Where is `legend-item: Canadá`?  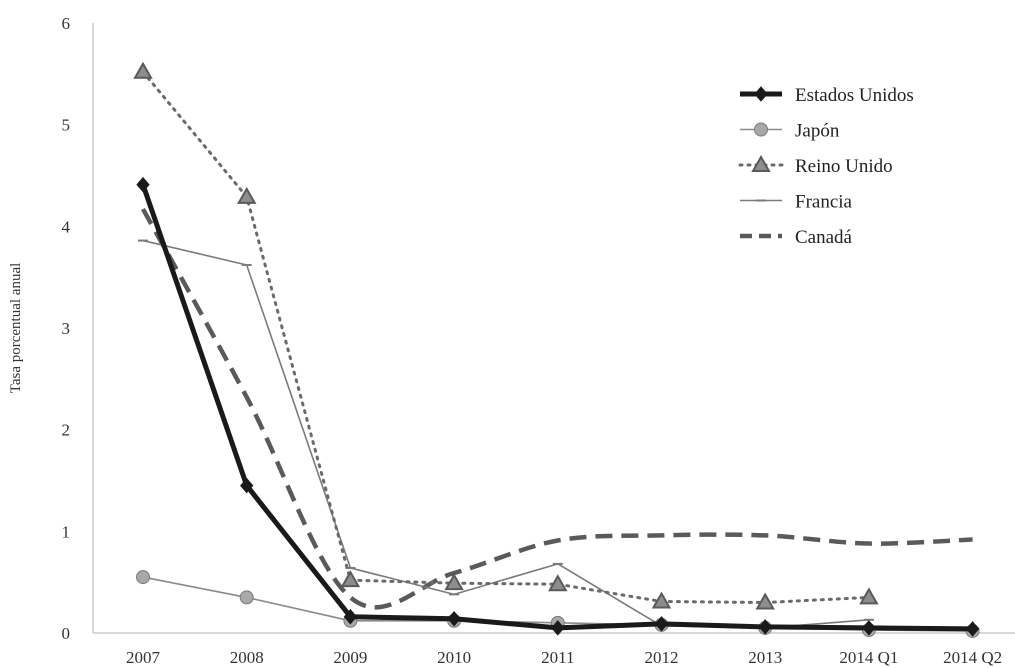
legend-item: Canadá is located at coordinates (796, 237).